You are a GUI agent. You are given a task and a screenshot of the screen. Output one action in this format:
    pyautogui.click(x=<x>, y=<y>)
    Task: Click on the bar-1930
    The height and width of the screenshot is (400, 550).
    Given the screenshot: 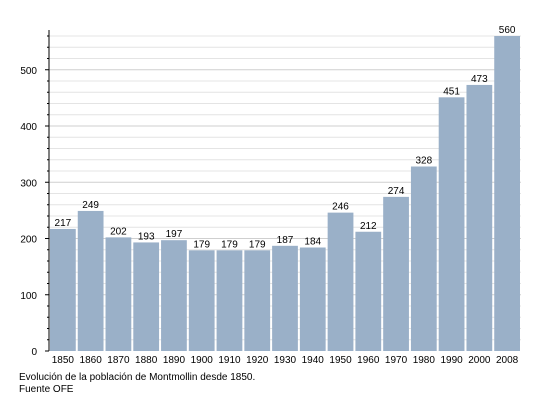 What is the action you would take?
    pyautogui.click(x=285, y=298)
    